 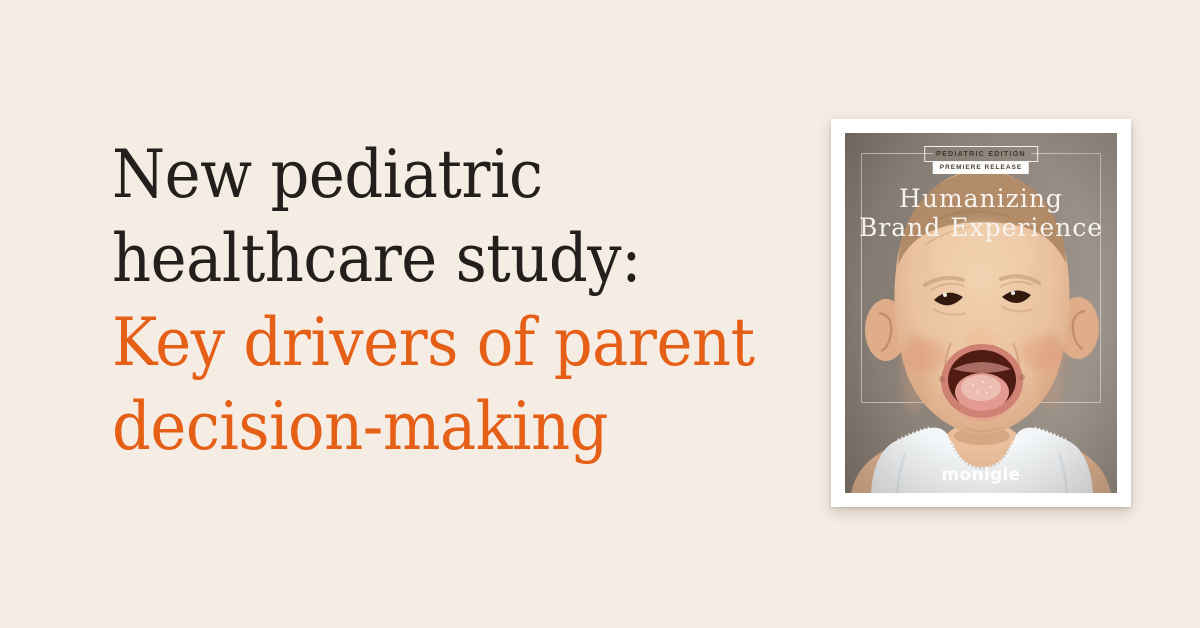 What do you see at coordinates (377, 258) in the screenshot?
I see `headline-line-2: healthcare study:` at bounding box center [377, 258].